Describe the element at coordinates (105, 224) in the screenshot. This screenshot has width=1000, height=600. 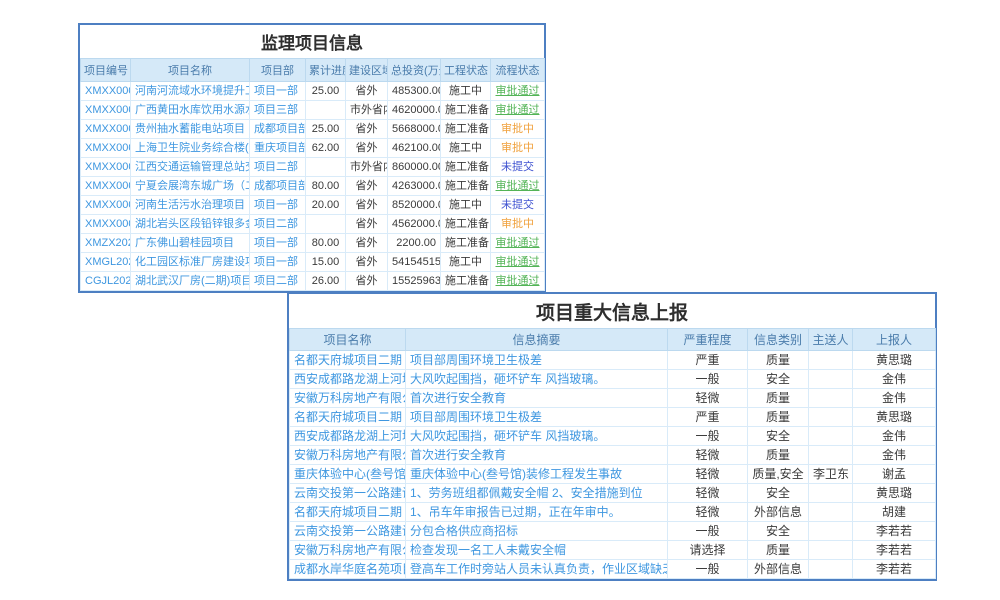
I see `project-id-link: XMXX00014` at that location.